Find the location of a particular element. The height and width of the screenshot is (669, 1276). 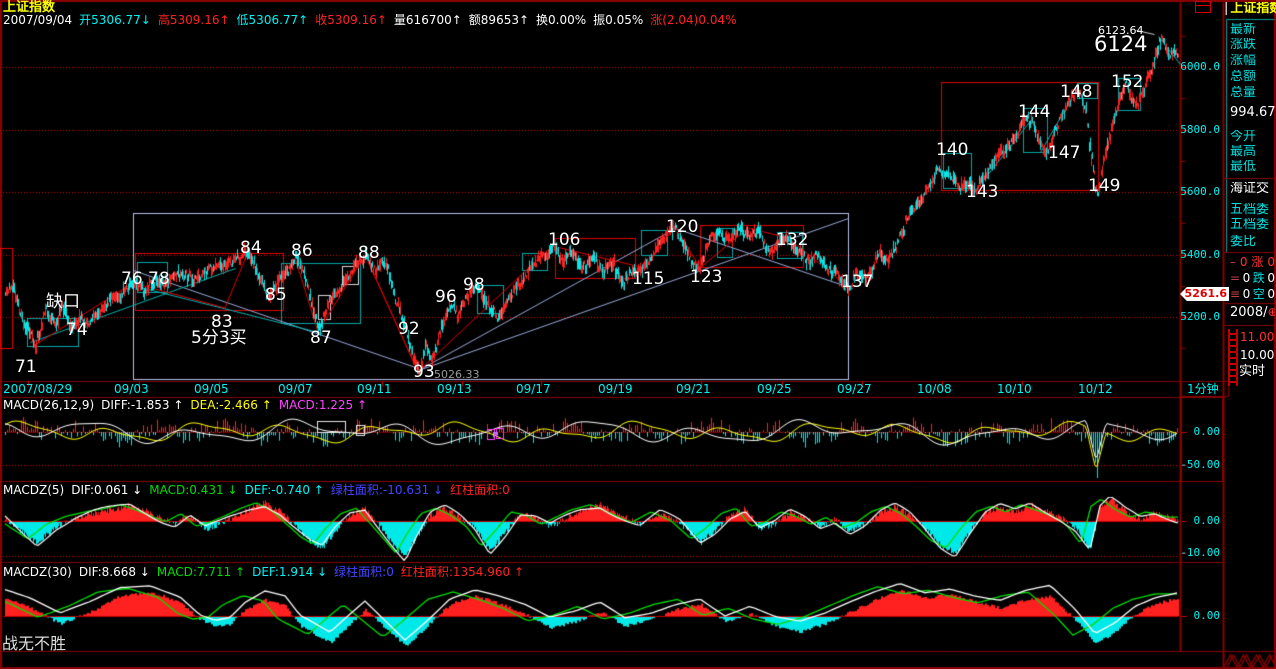

ohlc-field: 开5306.77↓ is located at coordinates (115, 20).